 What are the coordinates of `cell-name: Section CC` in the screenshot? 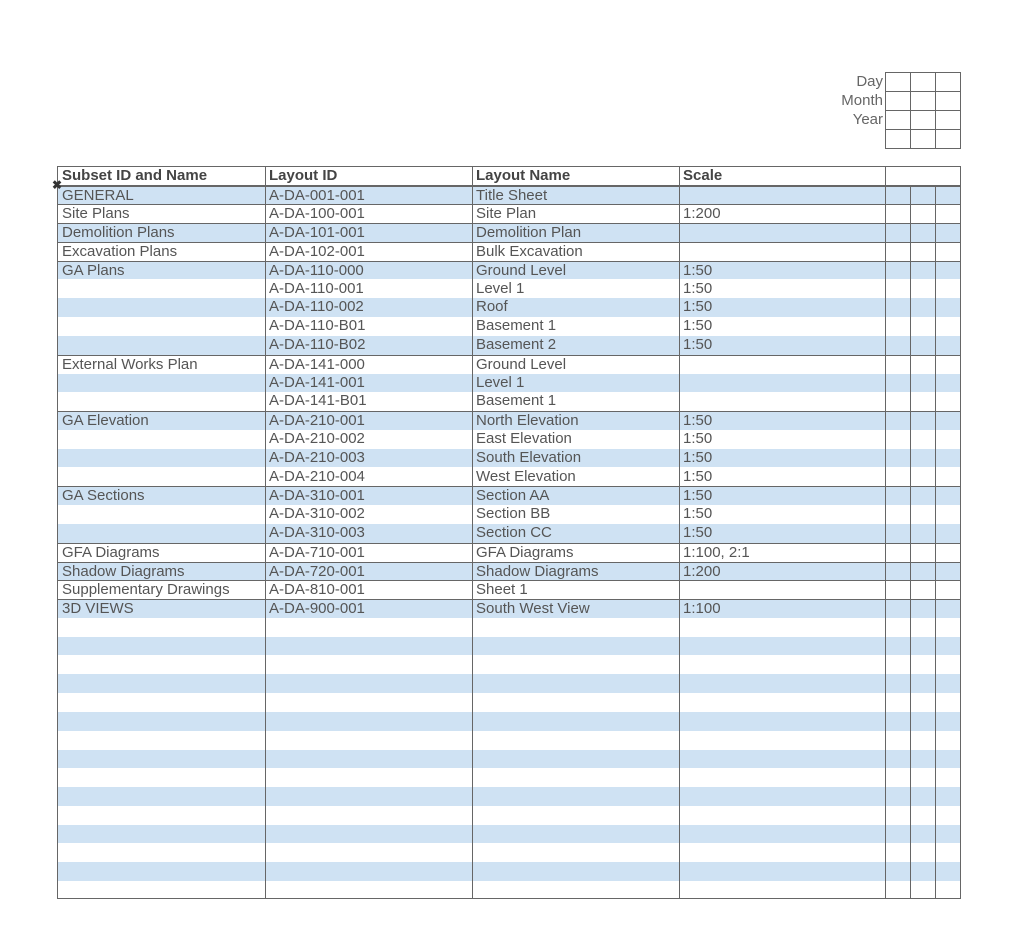 It's located at (514, 532).